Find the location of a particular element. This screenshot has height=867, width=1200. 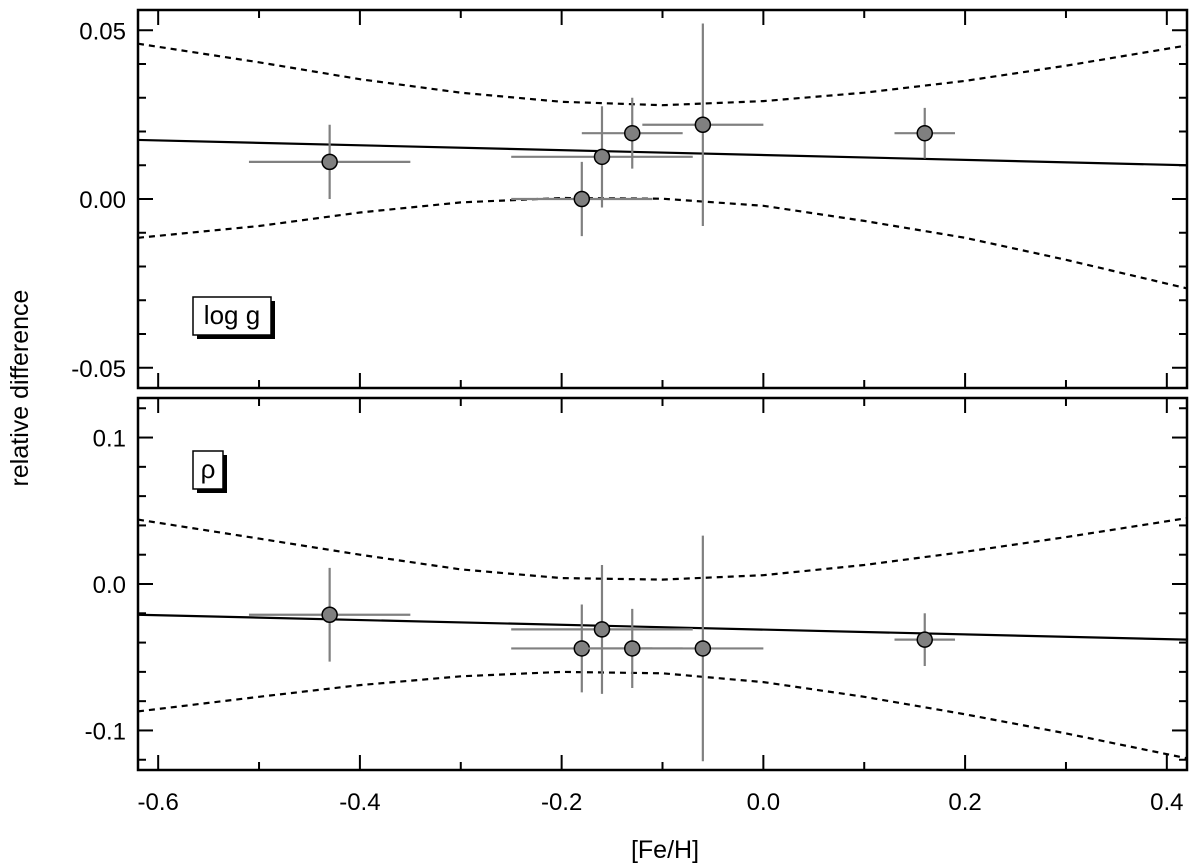

x-tick-label: -0.6 is located at coordinates (157, 802).